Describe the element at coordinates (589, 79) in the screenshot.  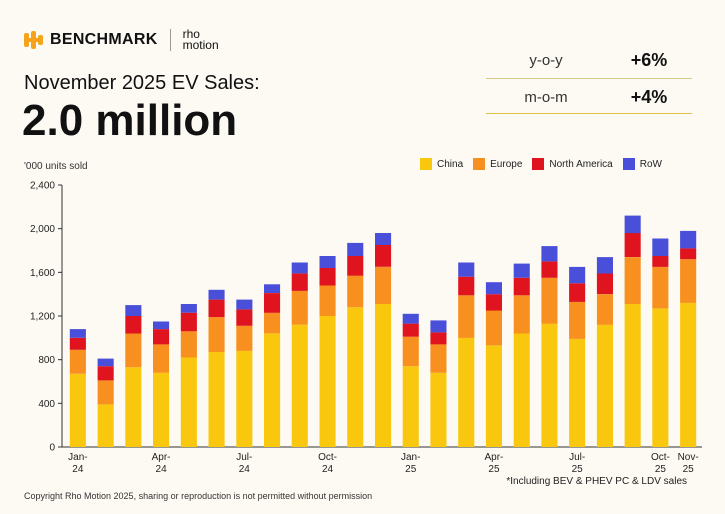
I see `stats-panel: y-o-y +6% m-o-m +4%` at that location.